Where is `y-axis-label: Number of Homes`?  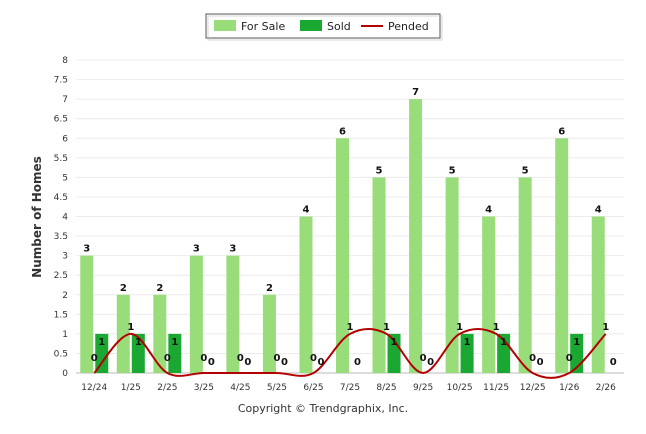
y-axis-label: Number of Homes is located at coordinates (37, 217).